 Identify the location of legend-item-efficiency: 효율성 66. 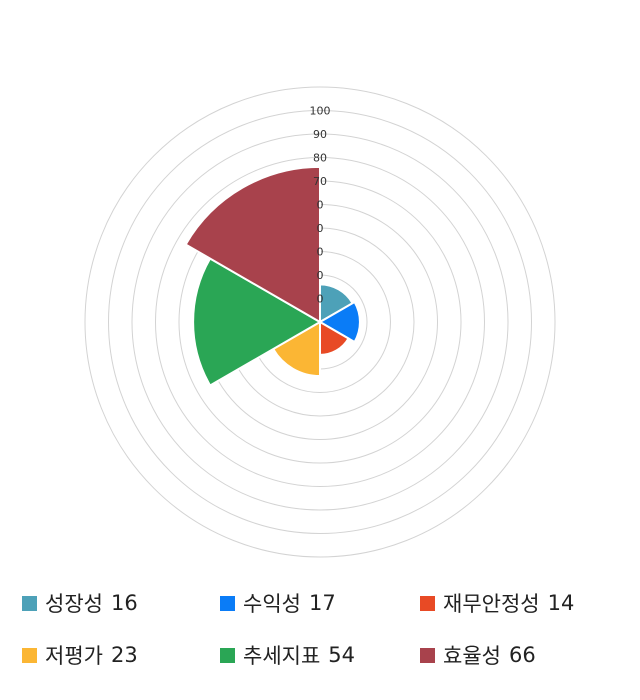
(478, 655).